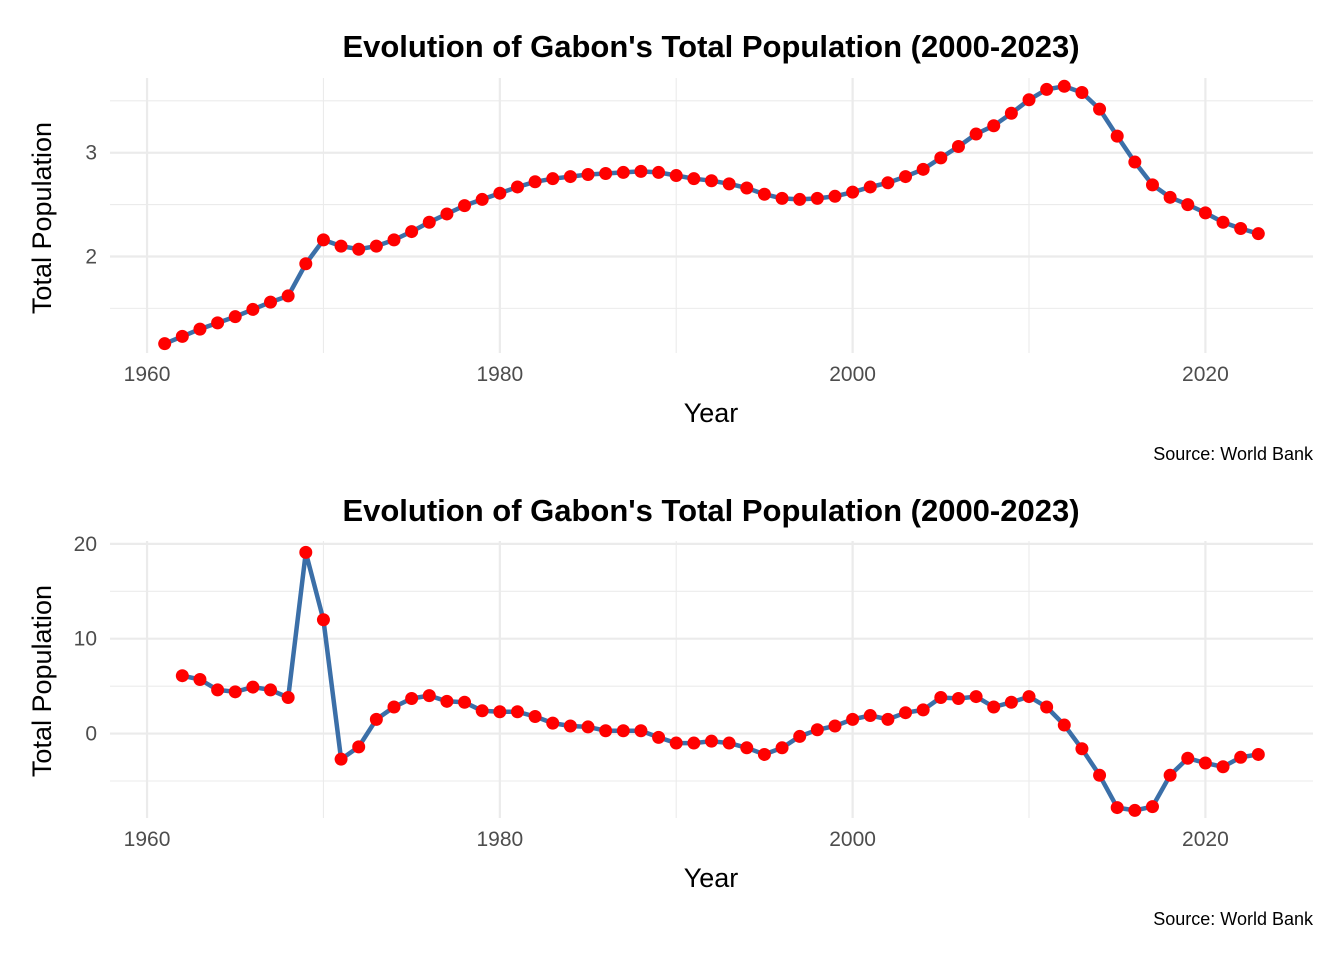  What do you see at coordinates (85, 639) in the screenshot?
I see `panel-2-y-tick-labels: 0 10 20` at bounding box center [85, 639].